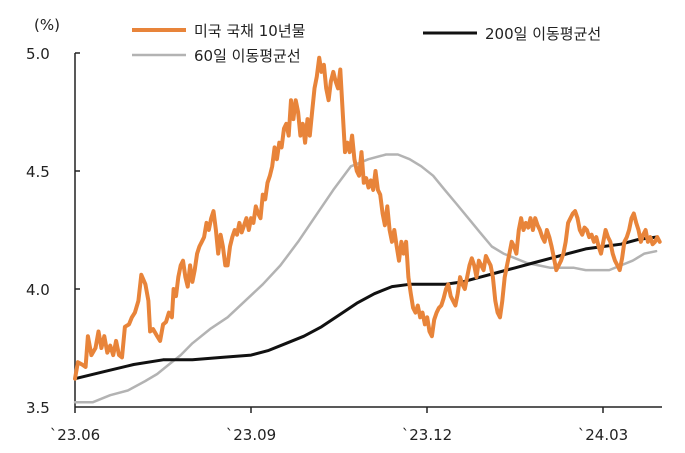 The width and height of the screenshot is (685, 453). I want to click on x-tick-label: `23.09, so click(251, 435).